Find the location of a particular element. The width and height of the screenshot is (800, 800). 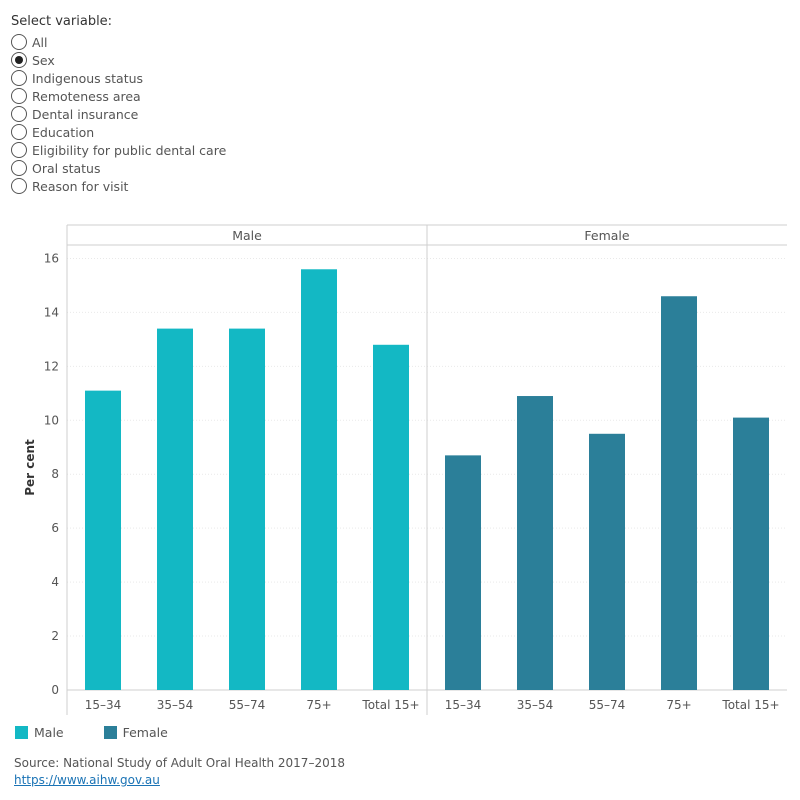

y-tick-label: 12 is located at coordinates (51, 366).